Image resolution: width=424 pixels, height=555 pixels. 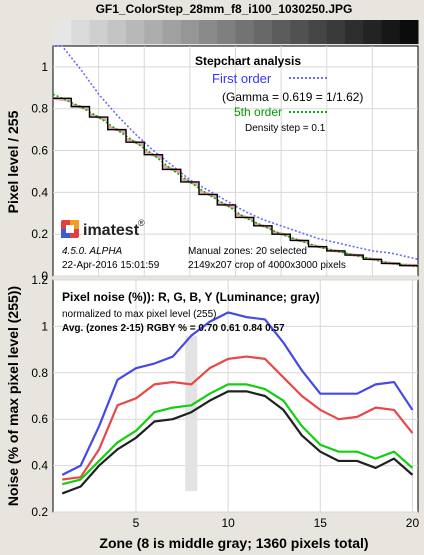 I want to click on stepchart-y-tick-label: 1, so click(x=44, y=67).